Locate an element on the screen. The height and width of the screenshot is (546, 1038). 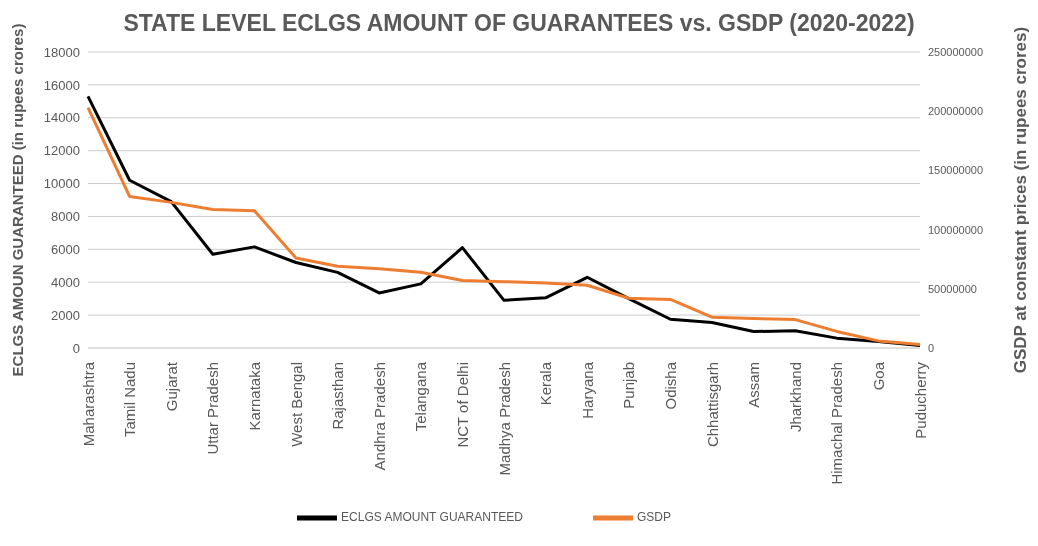
x-tick-label: Rajasthan is located at coordinates (338, 396).